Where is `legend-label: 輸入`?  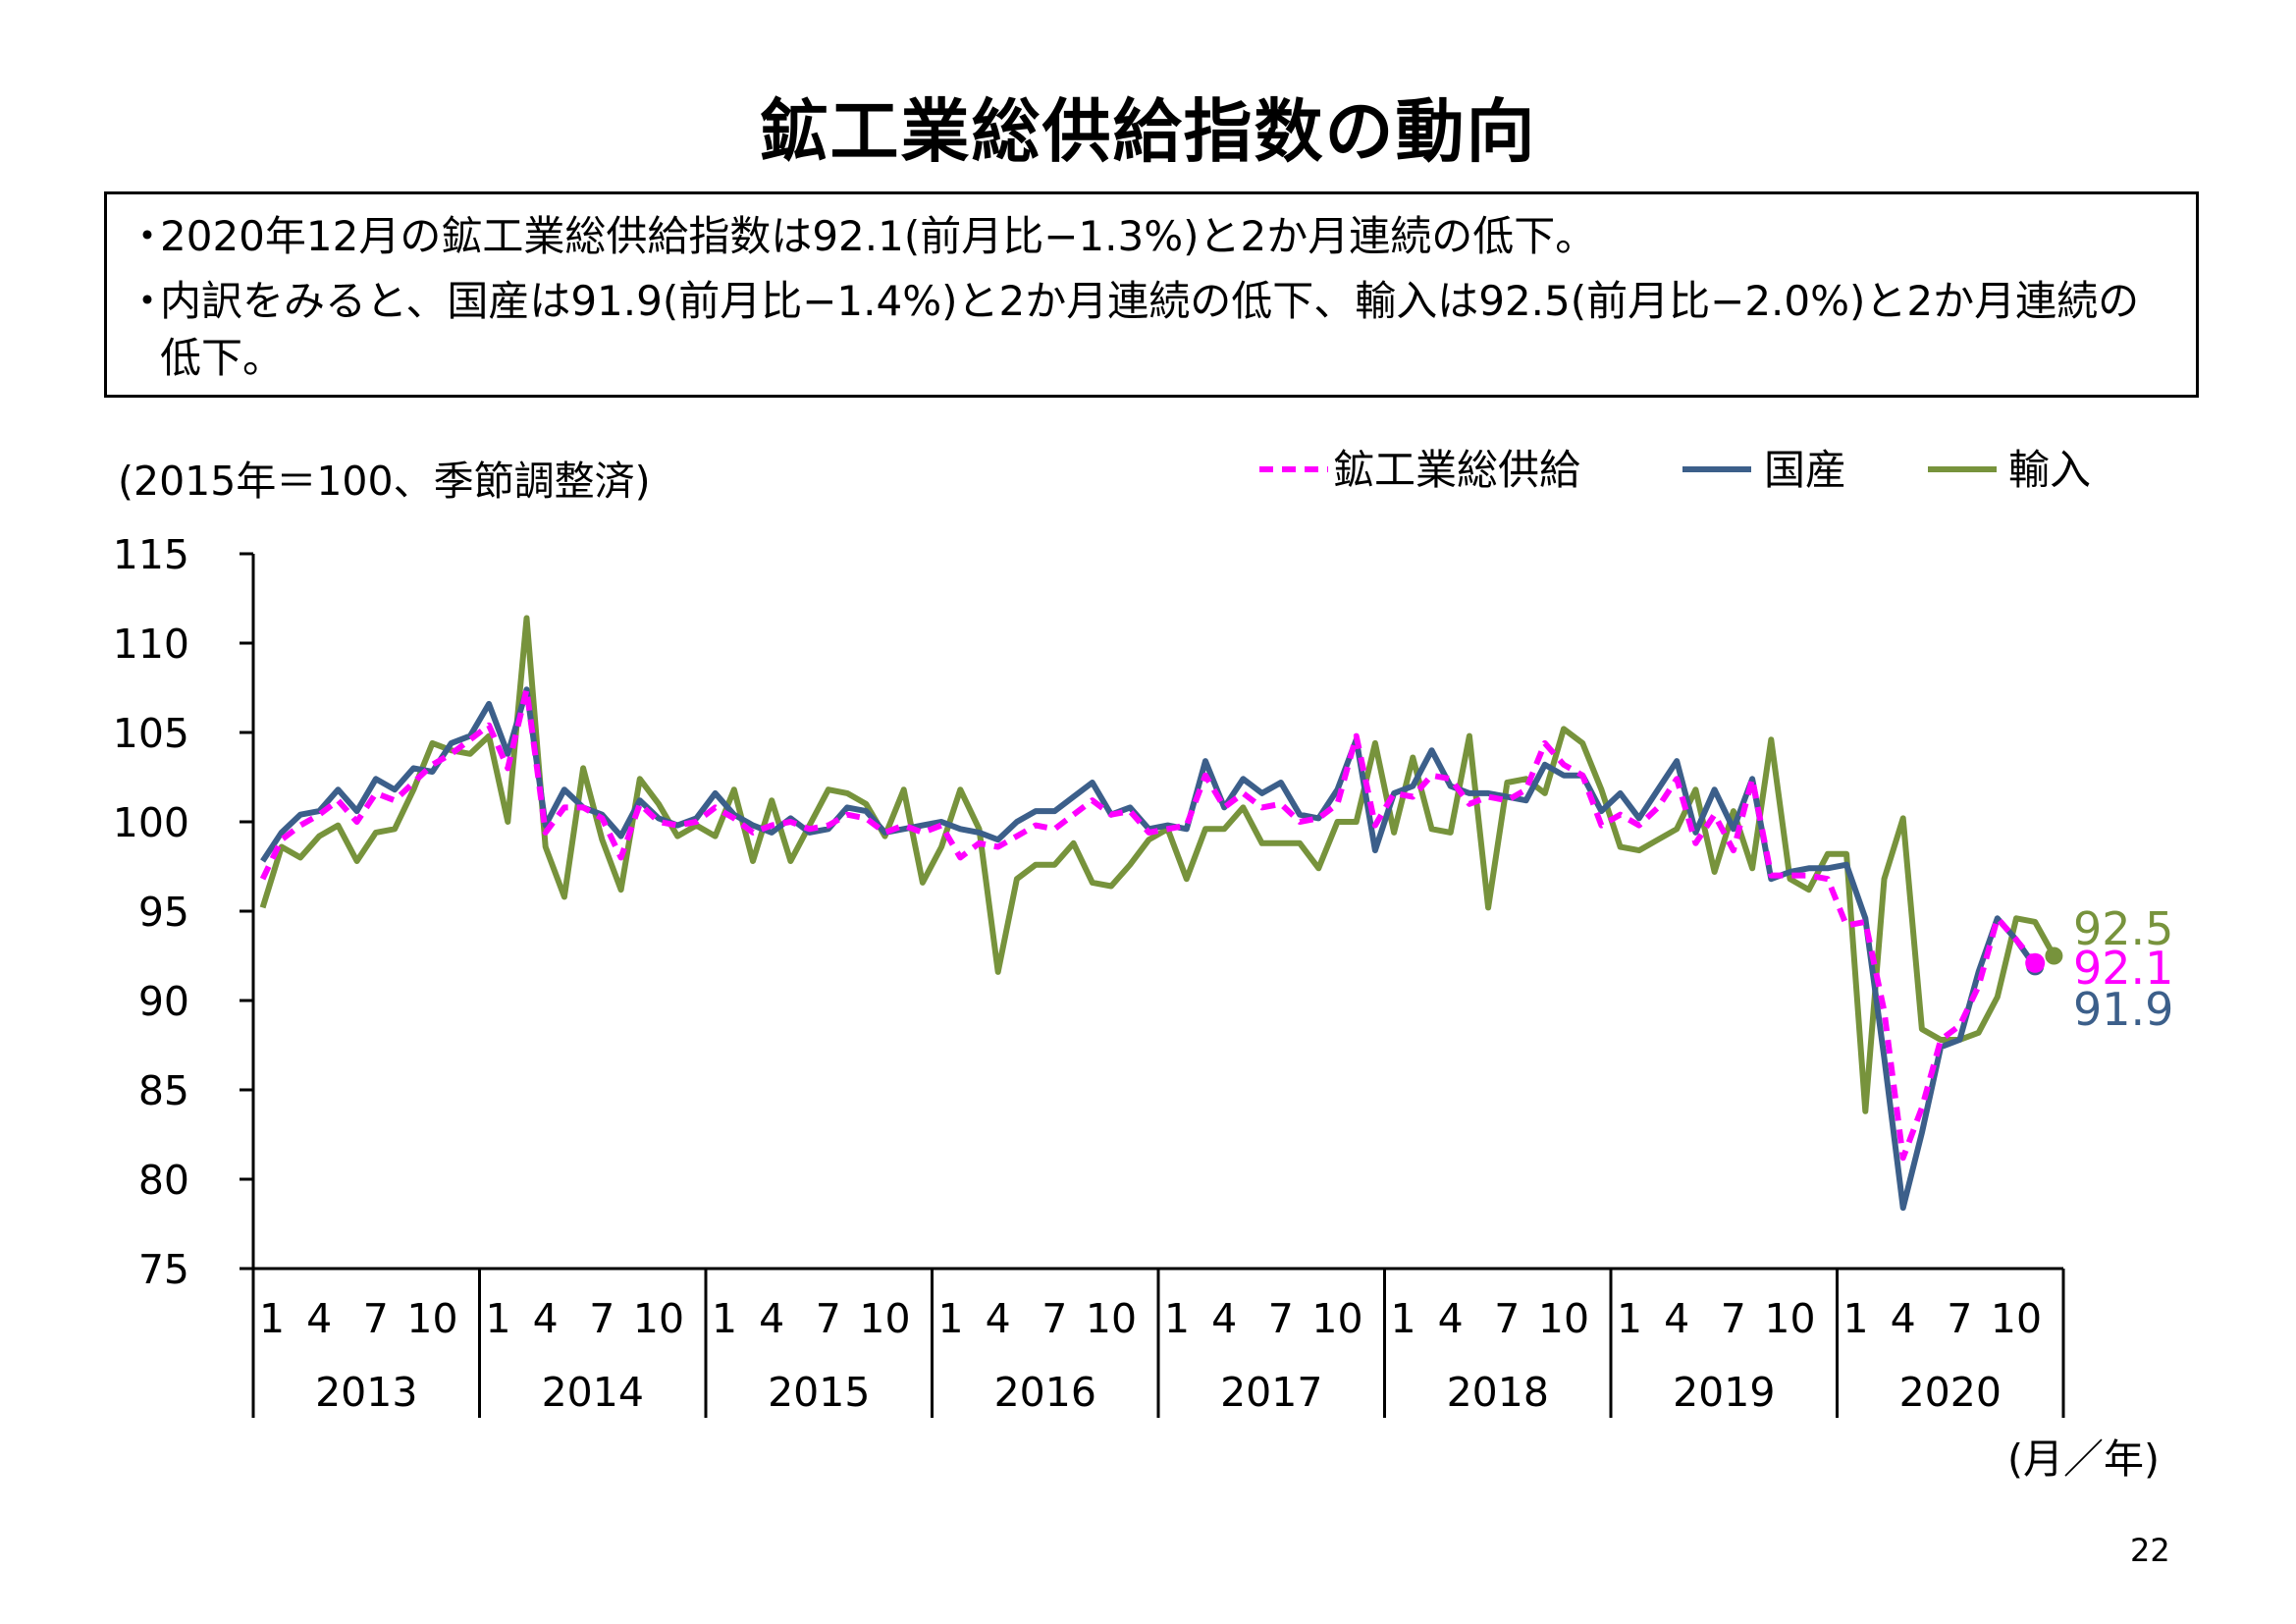 legend-label: 輸入 is located at coordinates (2049, 470).